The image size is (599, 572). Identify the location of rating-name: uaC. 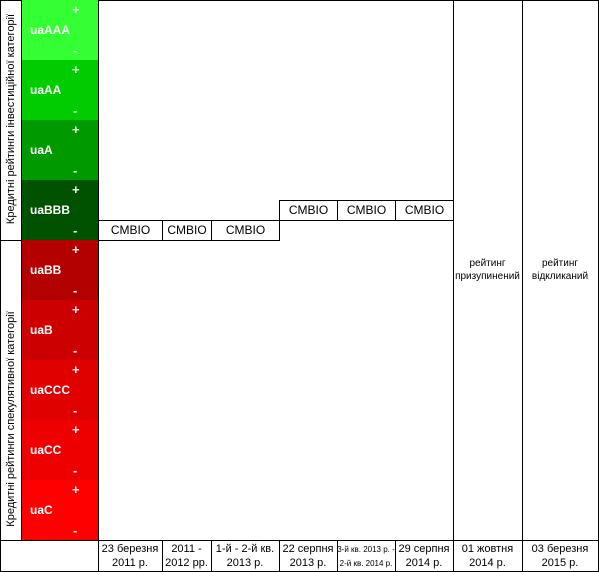
(41, 510).